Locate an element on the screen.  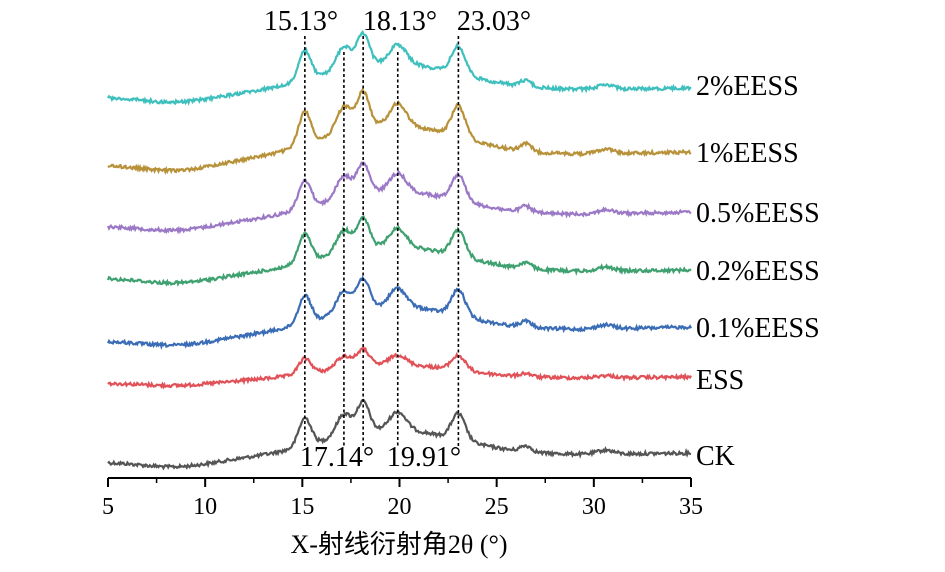
peak-label: 23.03° is located at coordinates (494, 21).